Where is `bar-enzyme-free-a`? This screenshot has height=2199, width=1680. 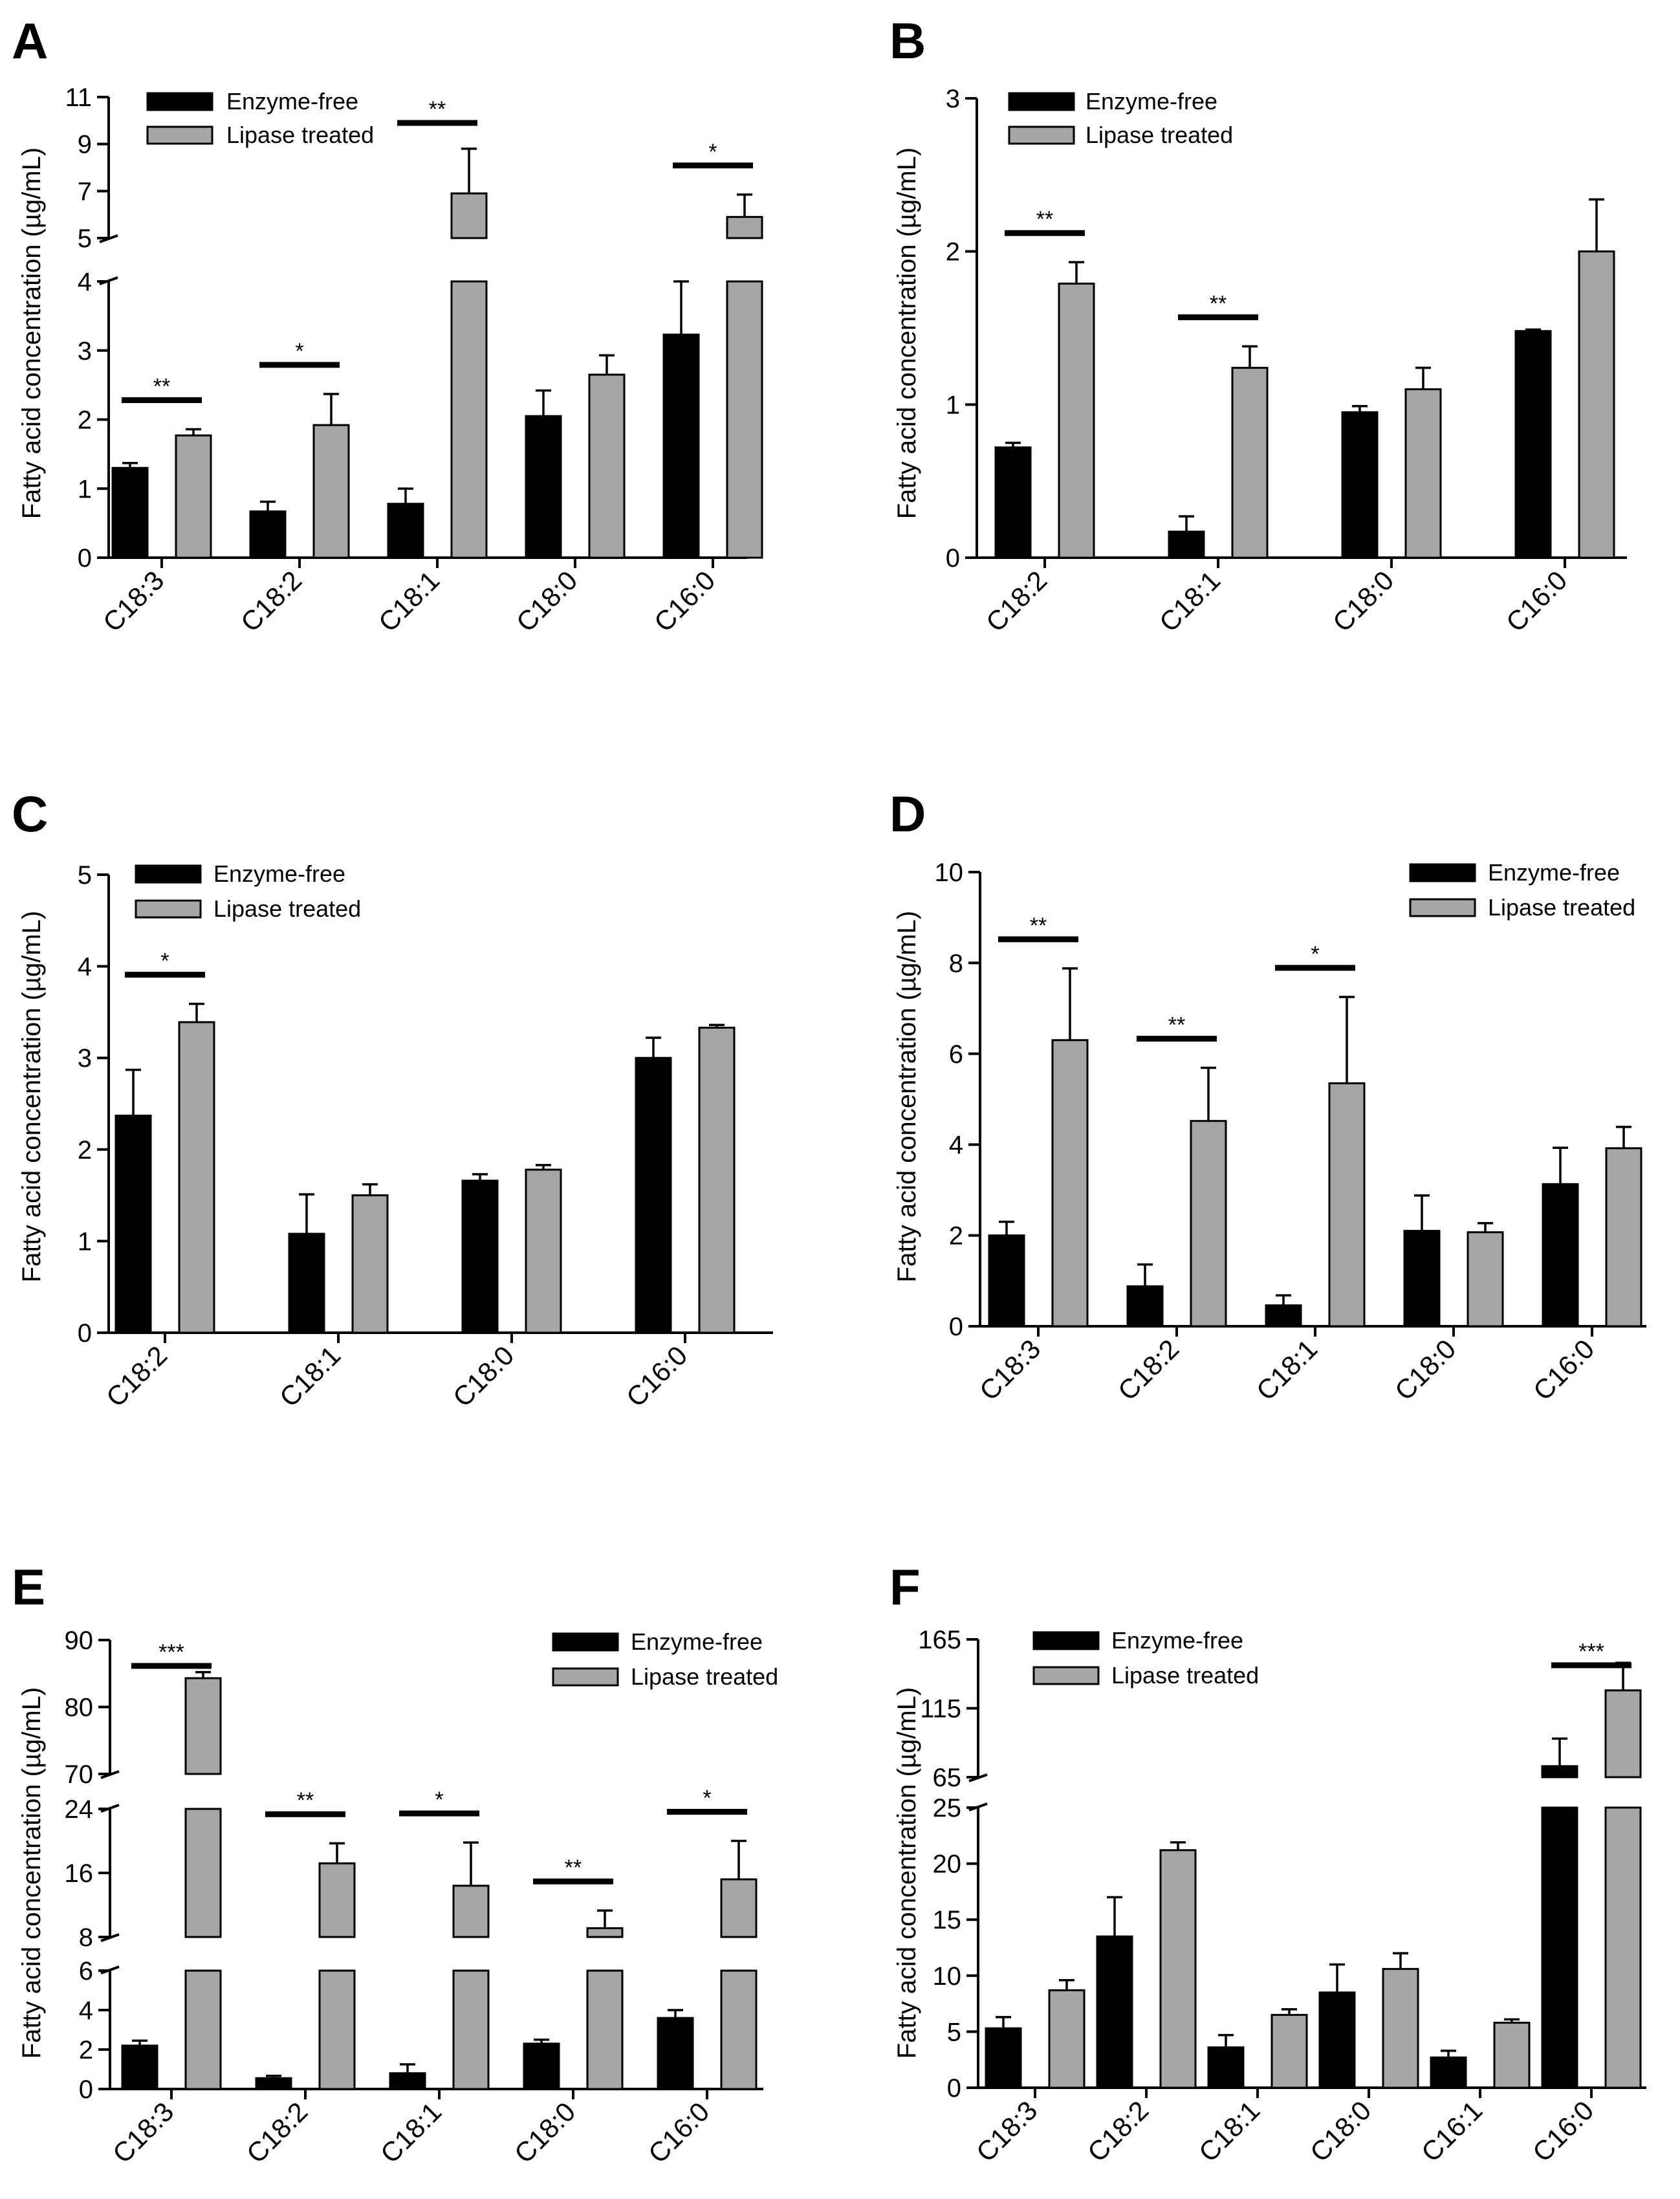
bar-enzyme-free-a is located at coordinates (405, 531).